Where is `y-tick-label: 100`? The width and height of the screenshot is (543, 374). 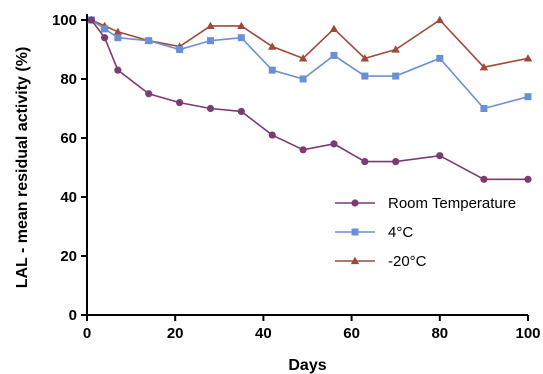
y-tick-label: 100 is located at coordinates (64, 20).